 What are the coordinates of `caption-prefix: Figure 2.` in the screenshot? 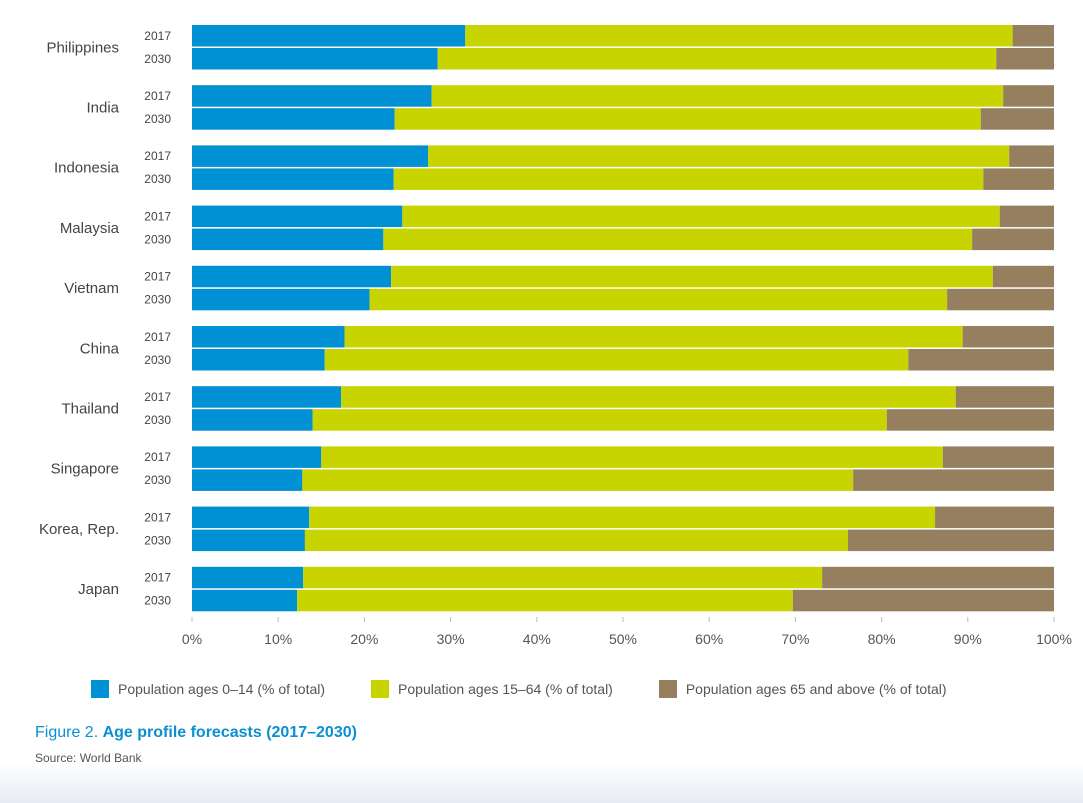 It's located at (67, 732).